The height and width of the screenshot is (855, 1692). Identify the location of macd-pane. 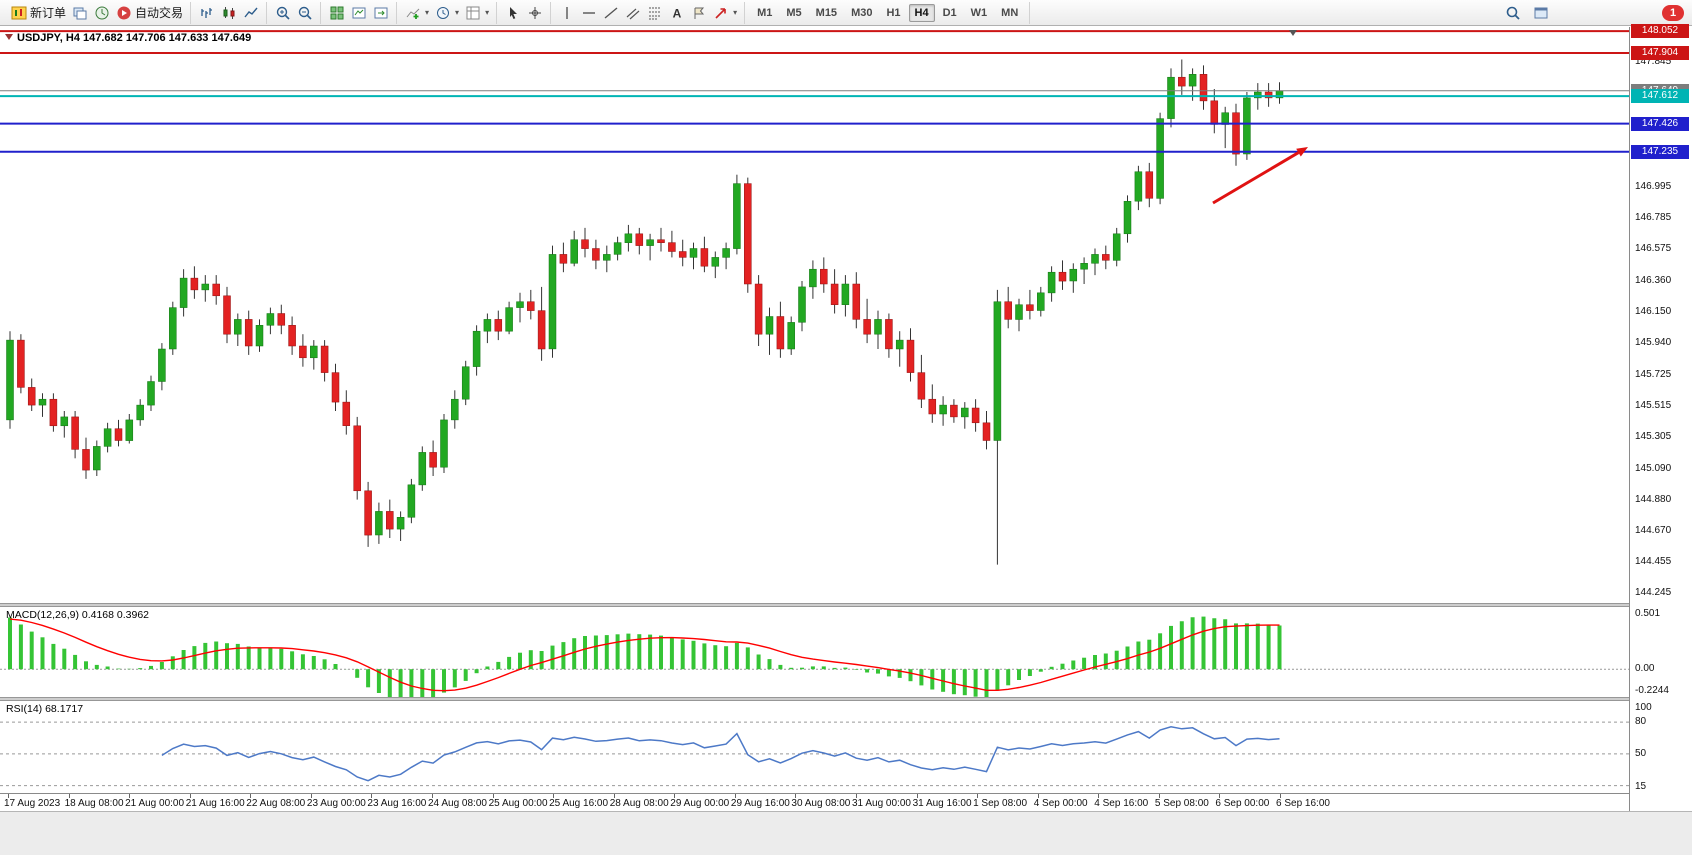
(815, 652).